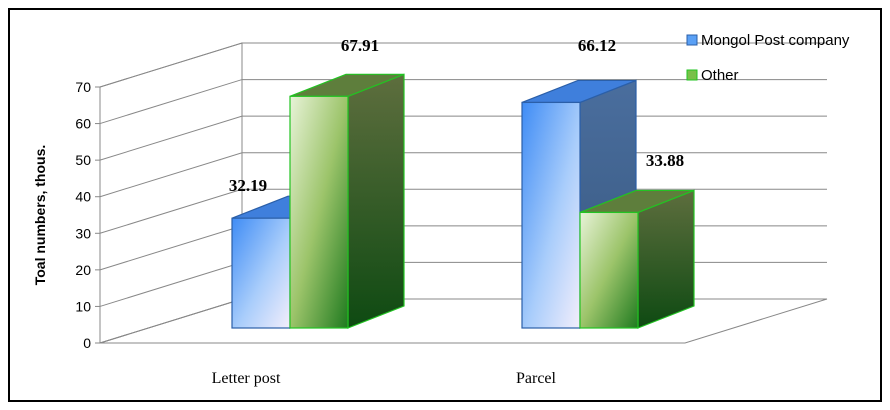 The width and height of the screenshot is (890, 410). What do you see at coordinates (597, 45) in the screenshot?
I see `data-label: 66.12` at bounding box center [597, 45].